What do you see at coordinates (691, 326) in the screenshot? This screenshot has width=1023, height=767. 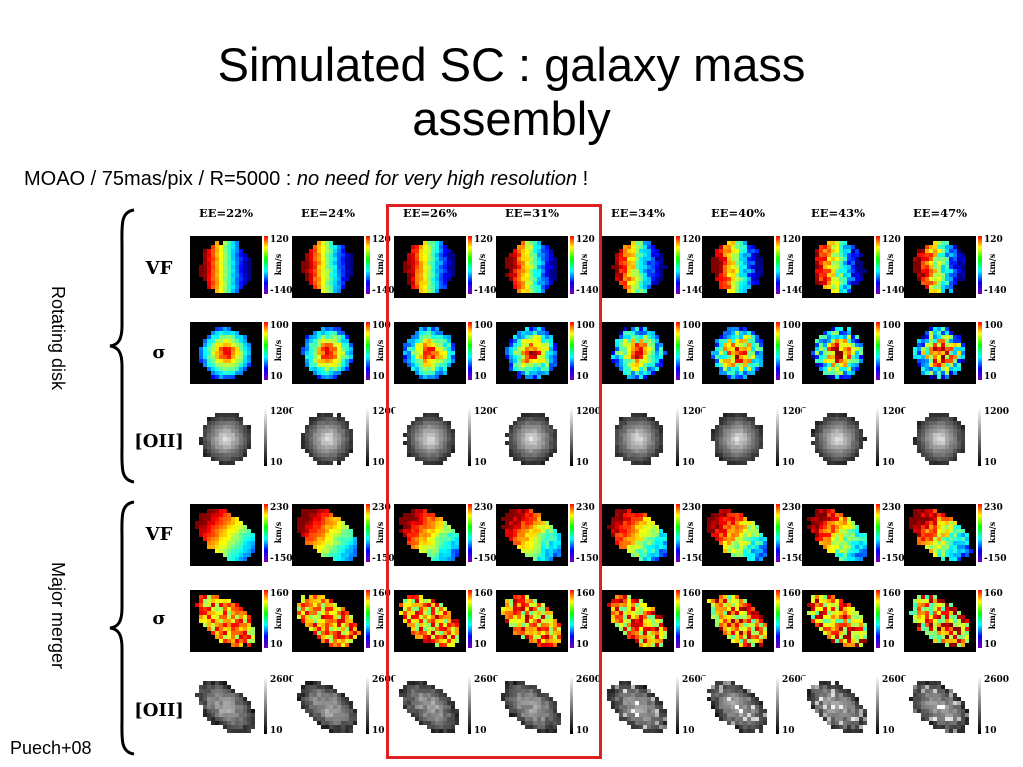 I see `colorbar-max: 100` at bounding box center [691, 326].